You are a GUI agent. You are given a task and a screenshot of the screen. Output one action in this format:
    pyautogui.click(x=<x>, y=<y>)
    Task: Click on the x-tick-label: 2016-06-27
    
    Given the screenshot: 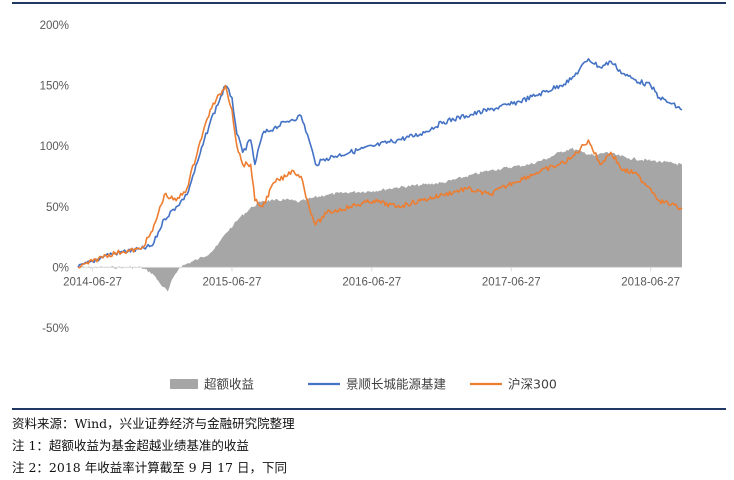 What is the action you would take?
    pyautogui.click(x=371, y=282)
    